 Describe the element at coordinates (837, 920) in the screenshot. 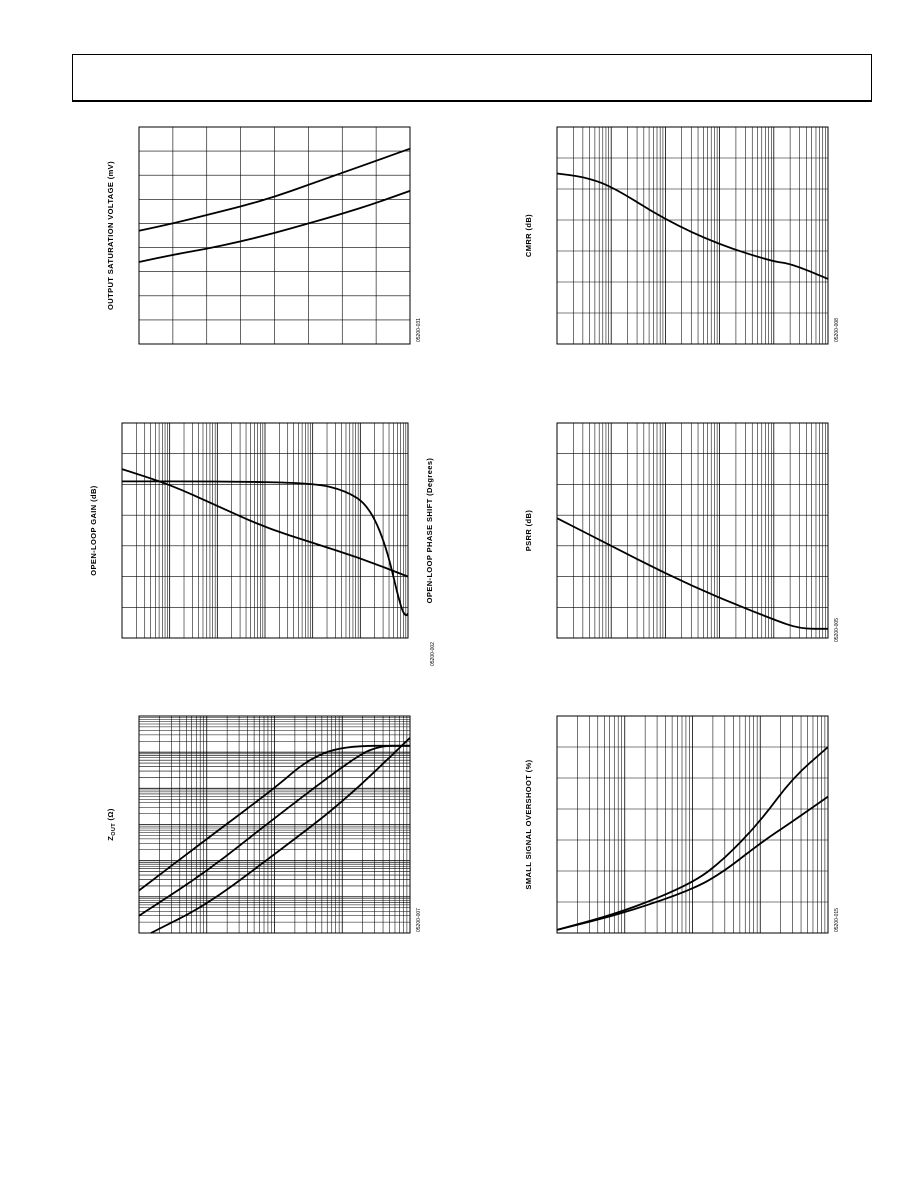

I see `figure-number: 05200-015` at that location.